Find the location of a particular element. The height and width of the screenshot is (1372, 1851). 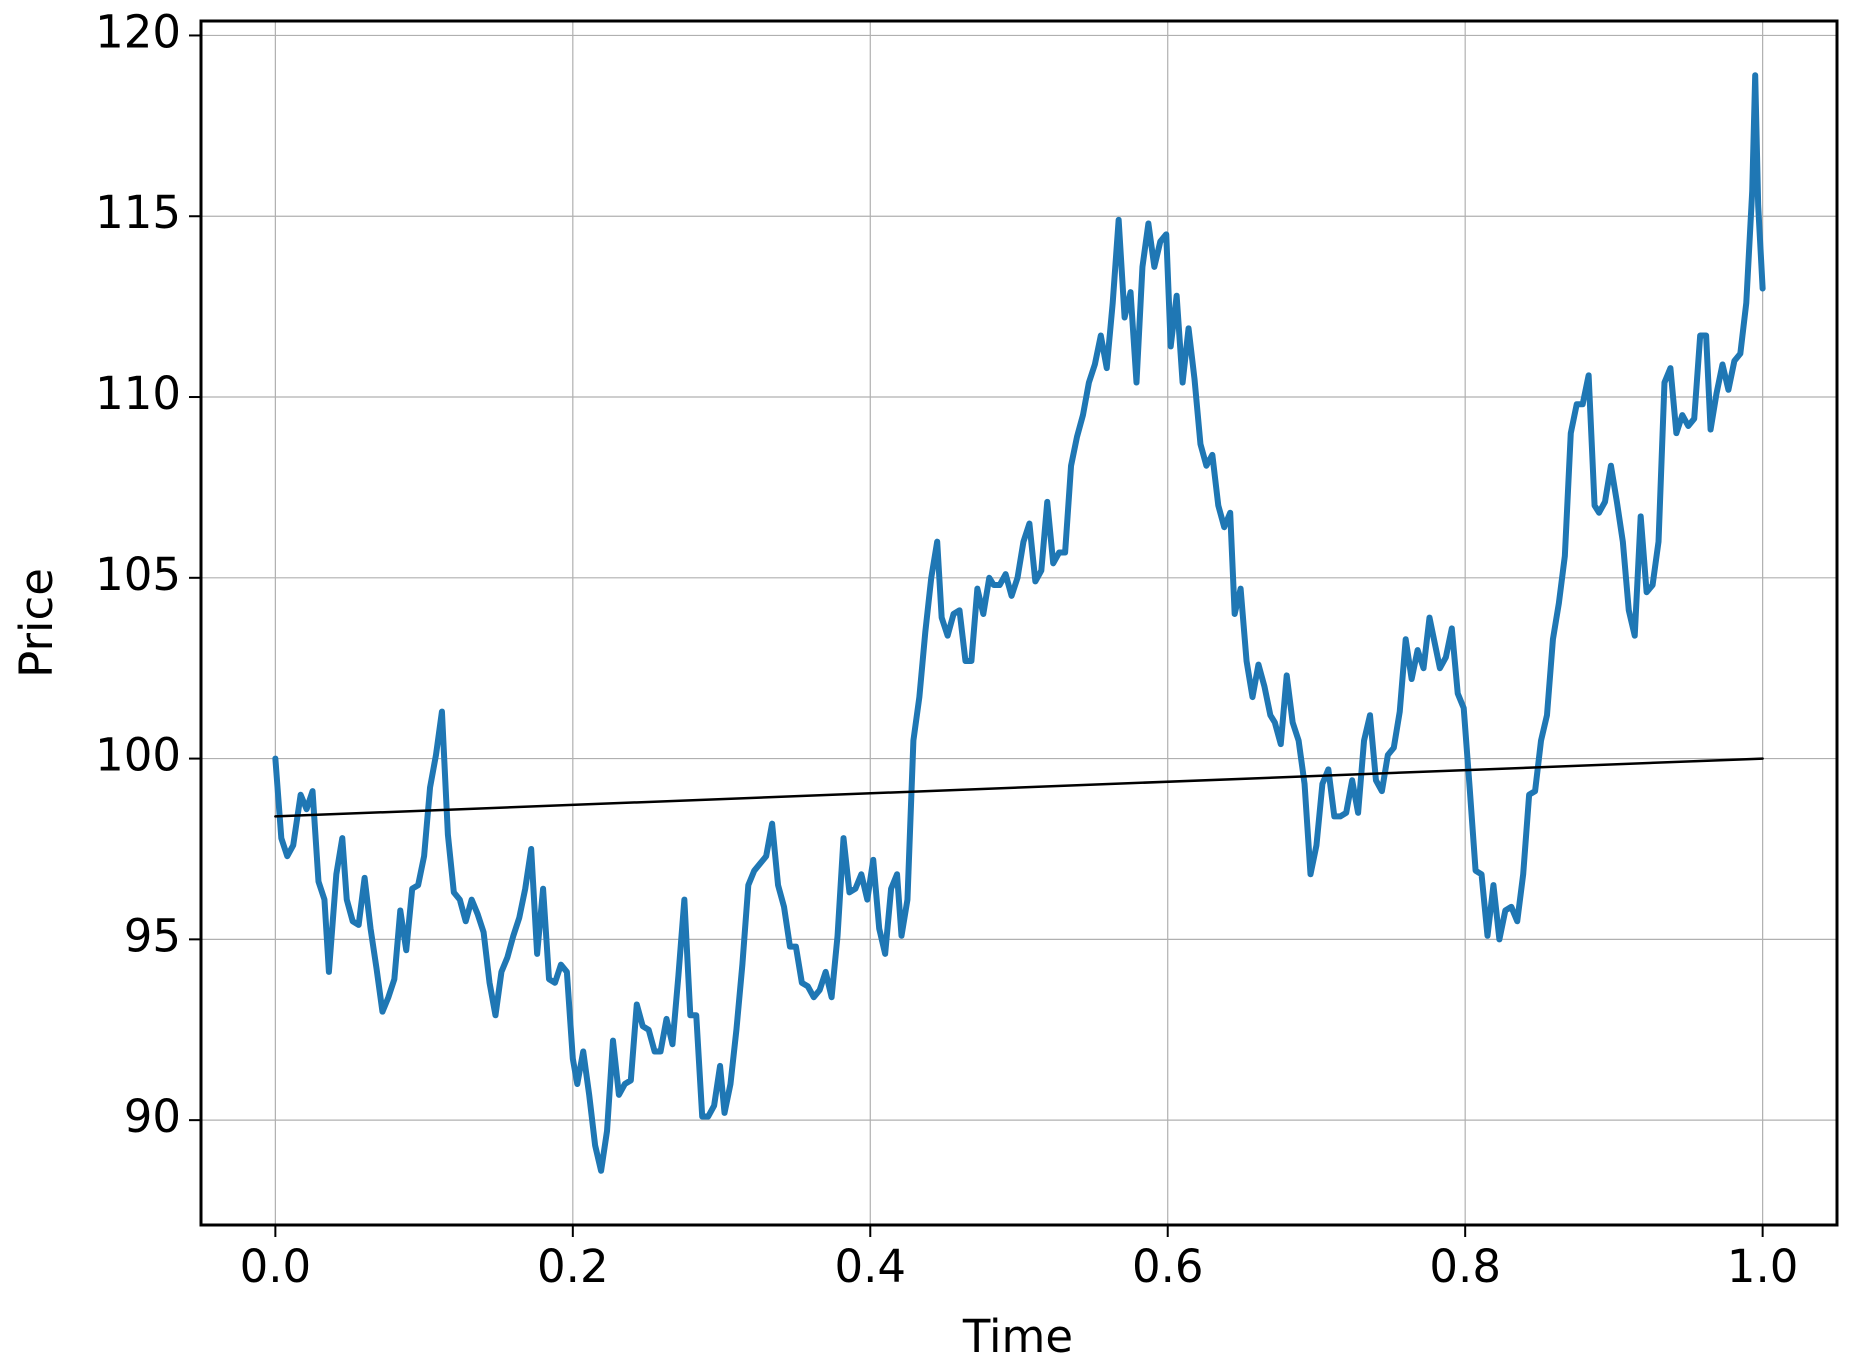

x-axis-label: Time is located at coordinates (1017, 1336).